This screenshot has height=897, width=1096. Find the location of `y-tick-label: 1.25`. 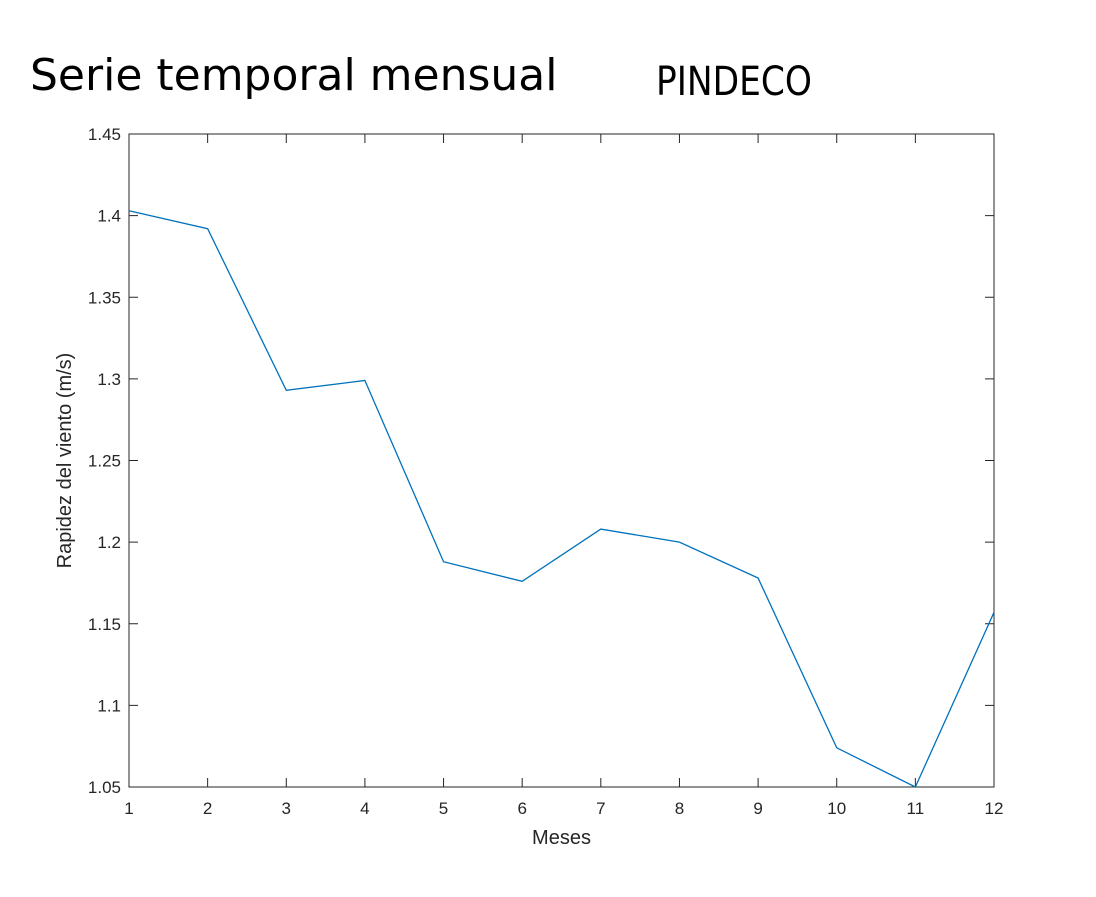

y-tick-label: 1.25 is located at coordinates (104, 461).